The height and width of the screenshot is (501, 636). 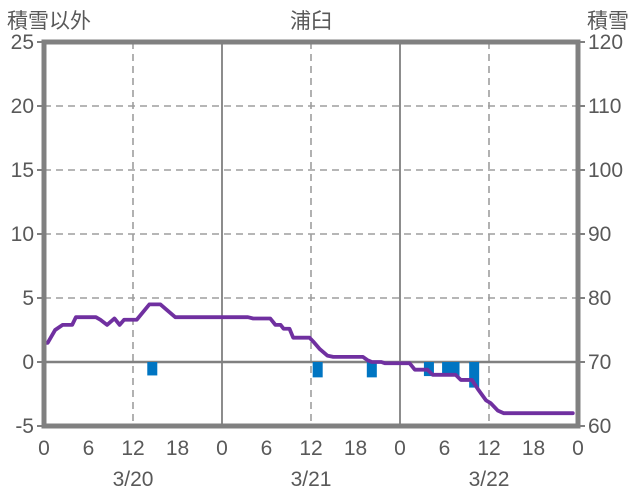 I want to click on right-axis-tick-label: 70, so click(x=599, y=362).